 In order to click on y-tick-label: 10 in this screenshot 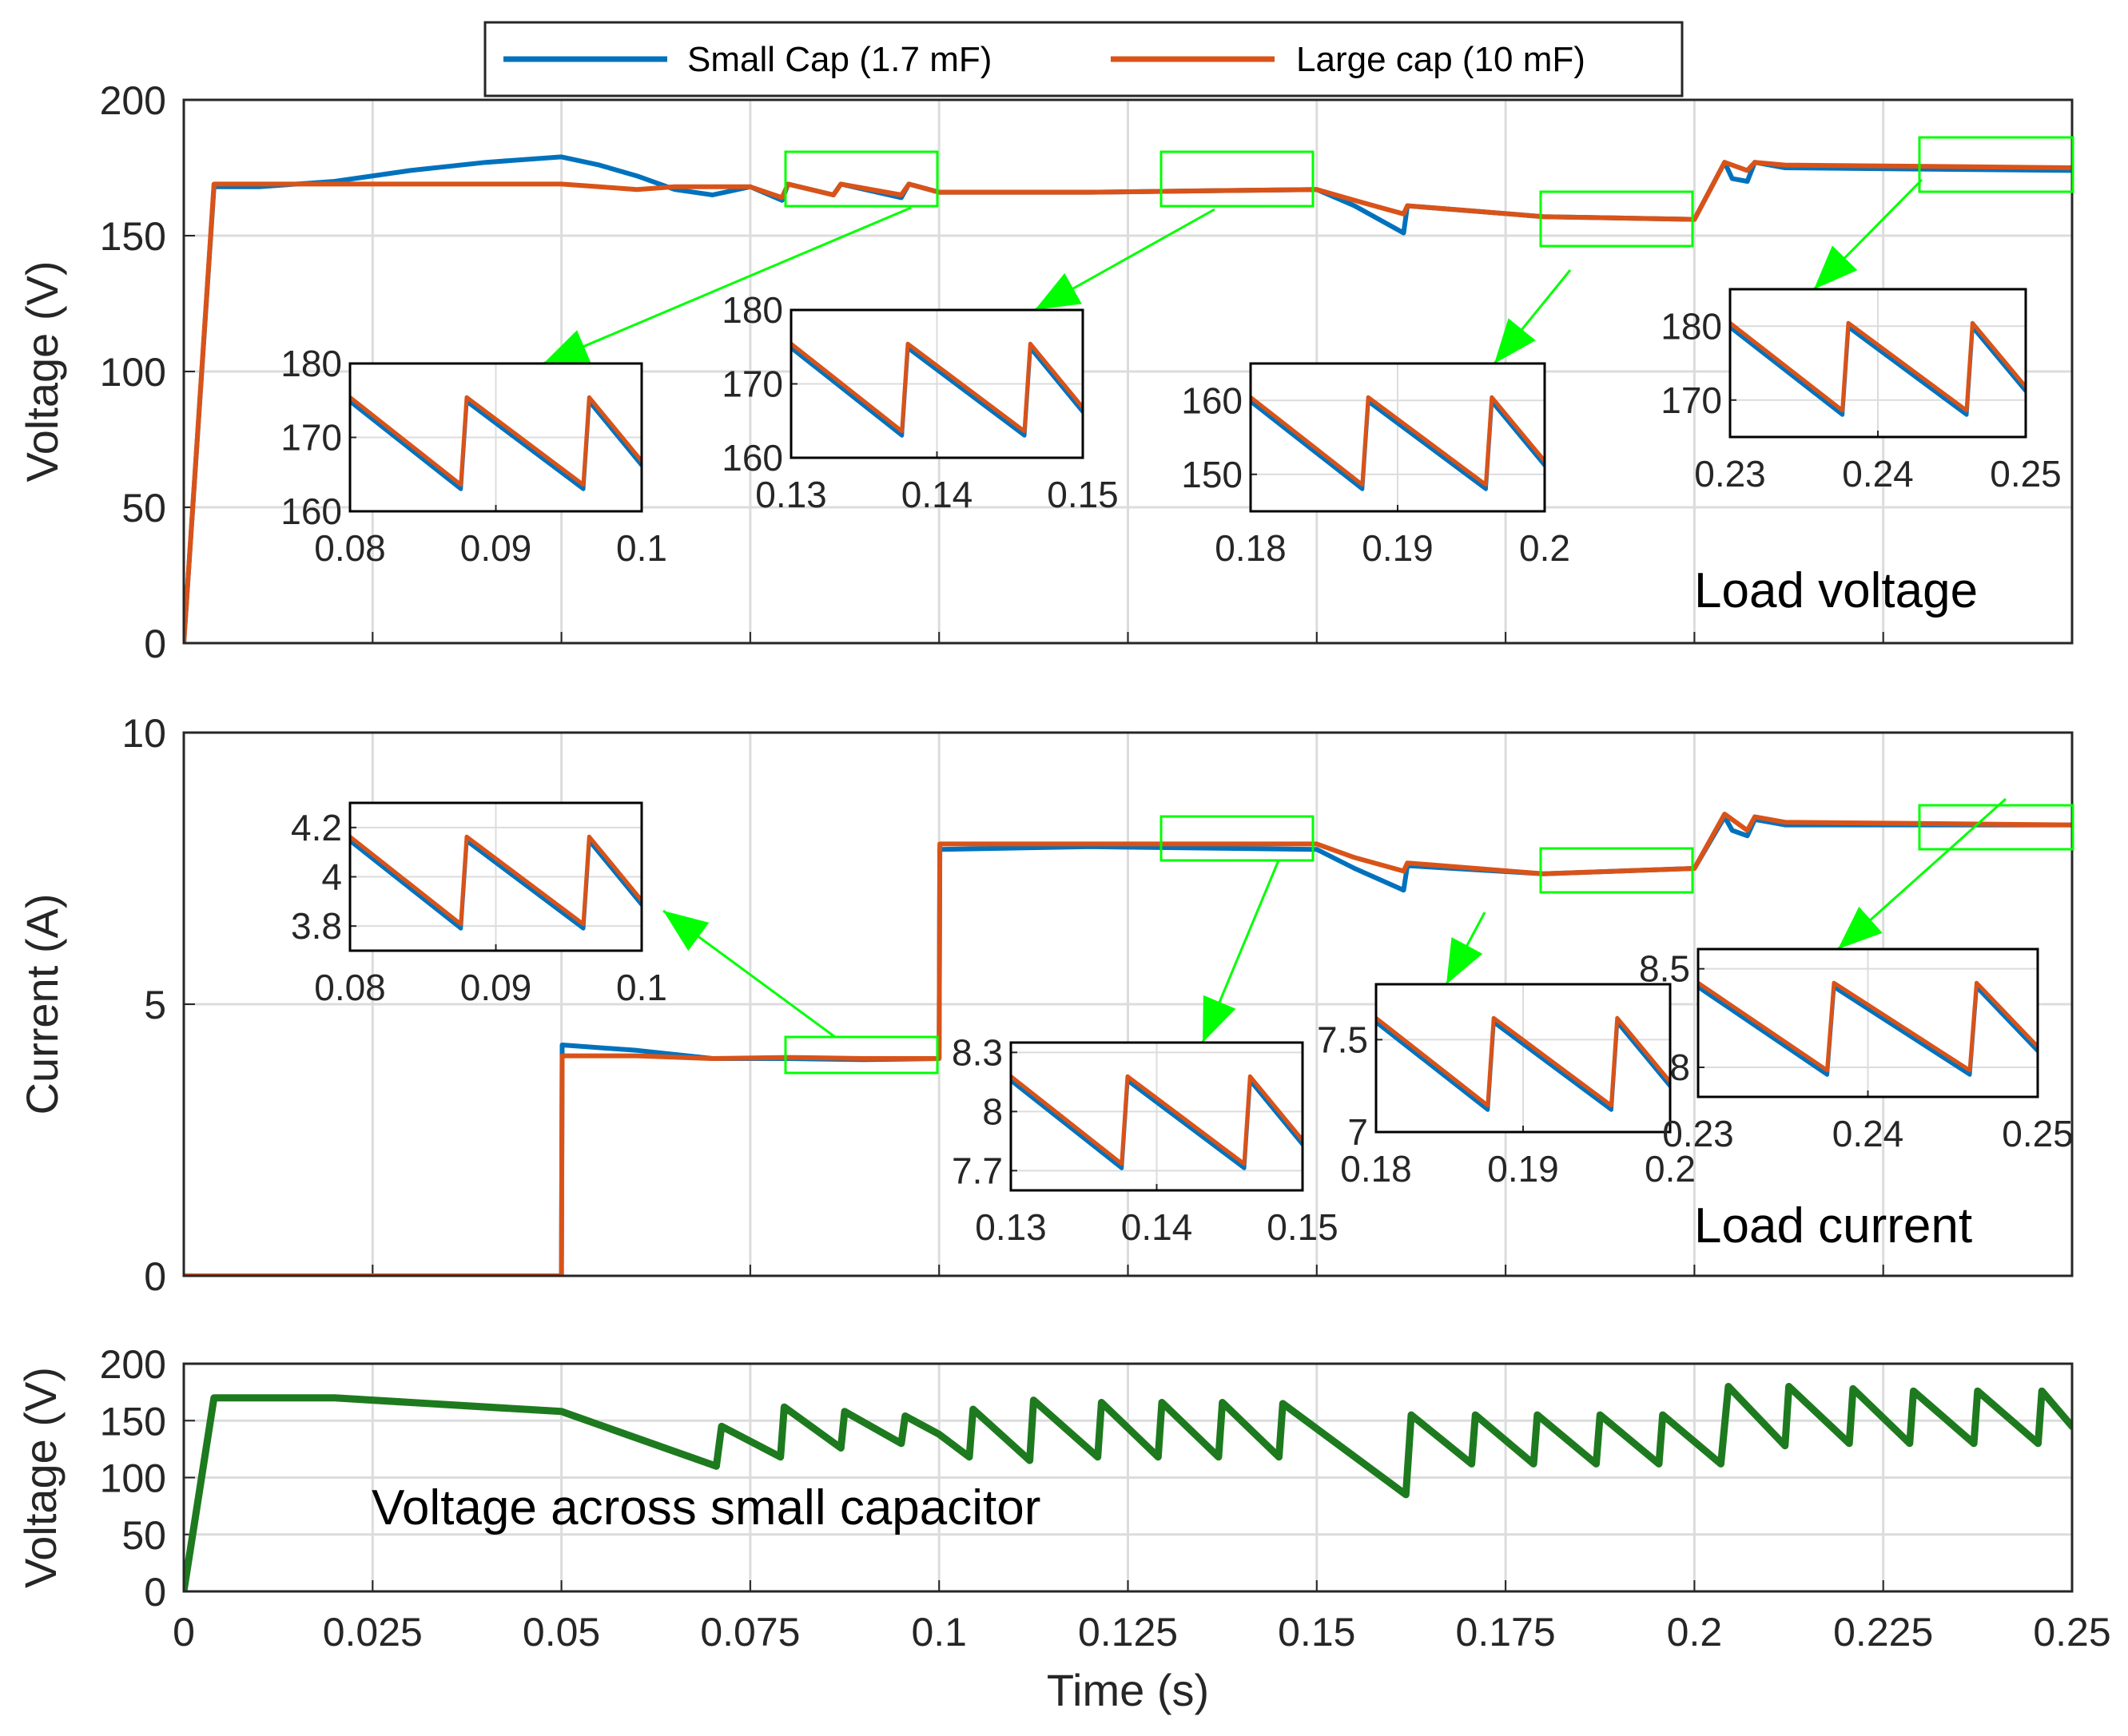, I will do `click(143, 733)`.